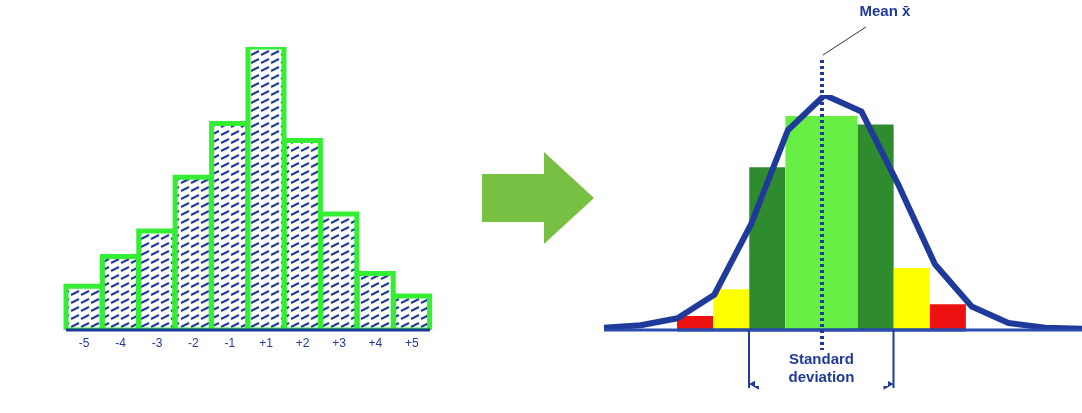 The width and height of the screenshot is (1082, 413). I want to click on x-tick-label: -5, so click(84, 342).